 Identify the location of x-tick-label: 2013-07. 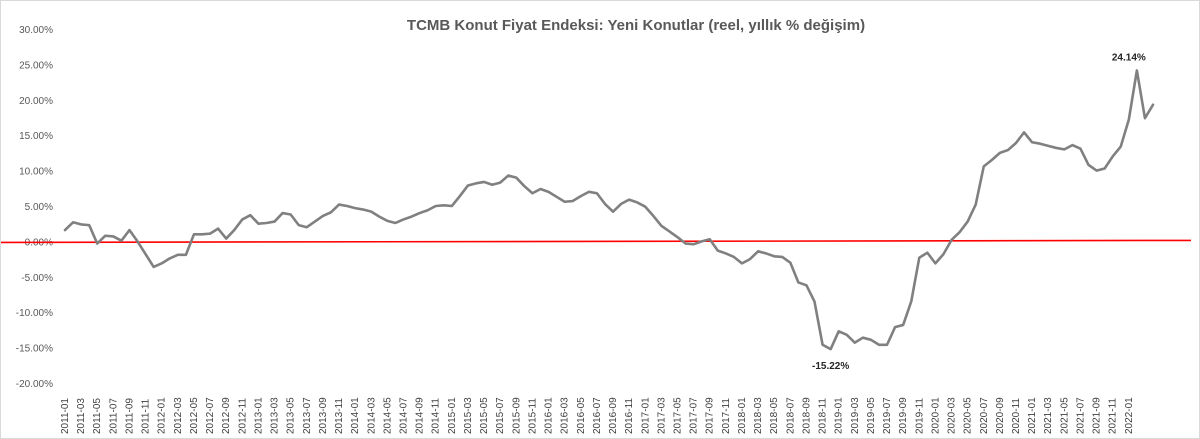
(307, 415).